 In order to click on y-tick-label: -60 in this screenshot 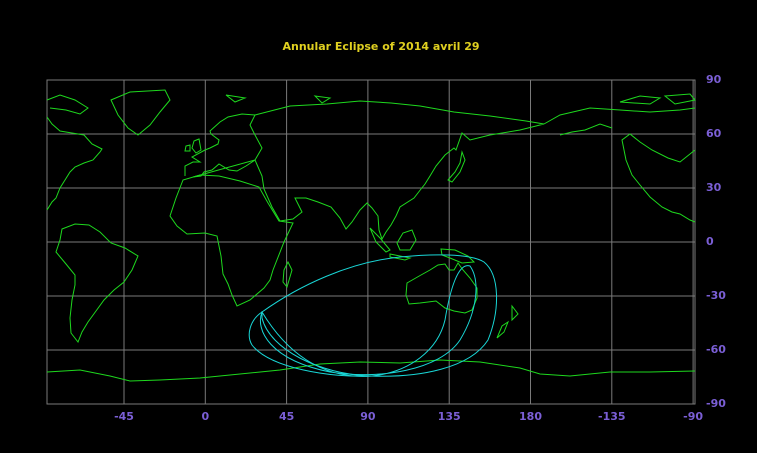, I will do `click(716, 349)`.